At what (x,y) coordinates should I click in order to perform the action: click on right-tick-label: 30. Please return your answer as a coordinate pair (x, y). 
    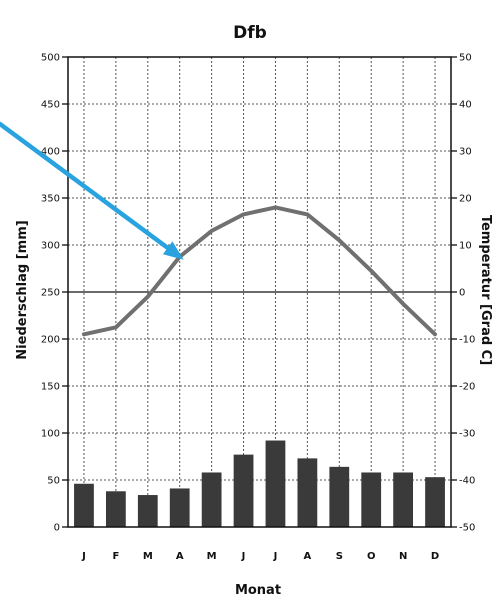
    Looking at the image, I should click on (465, 152).